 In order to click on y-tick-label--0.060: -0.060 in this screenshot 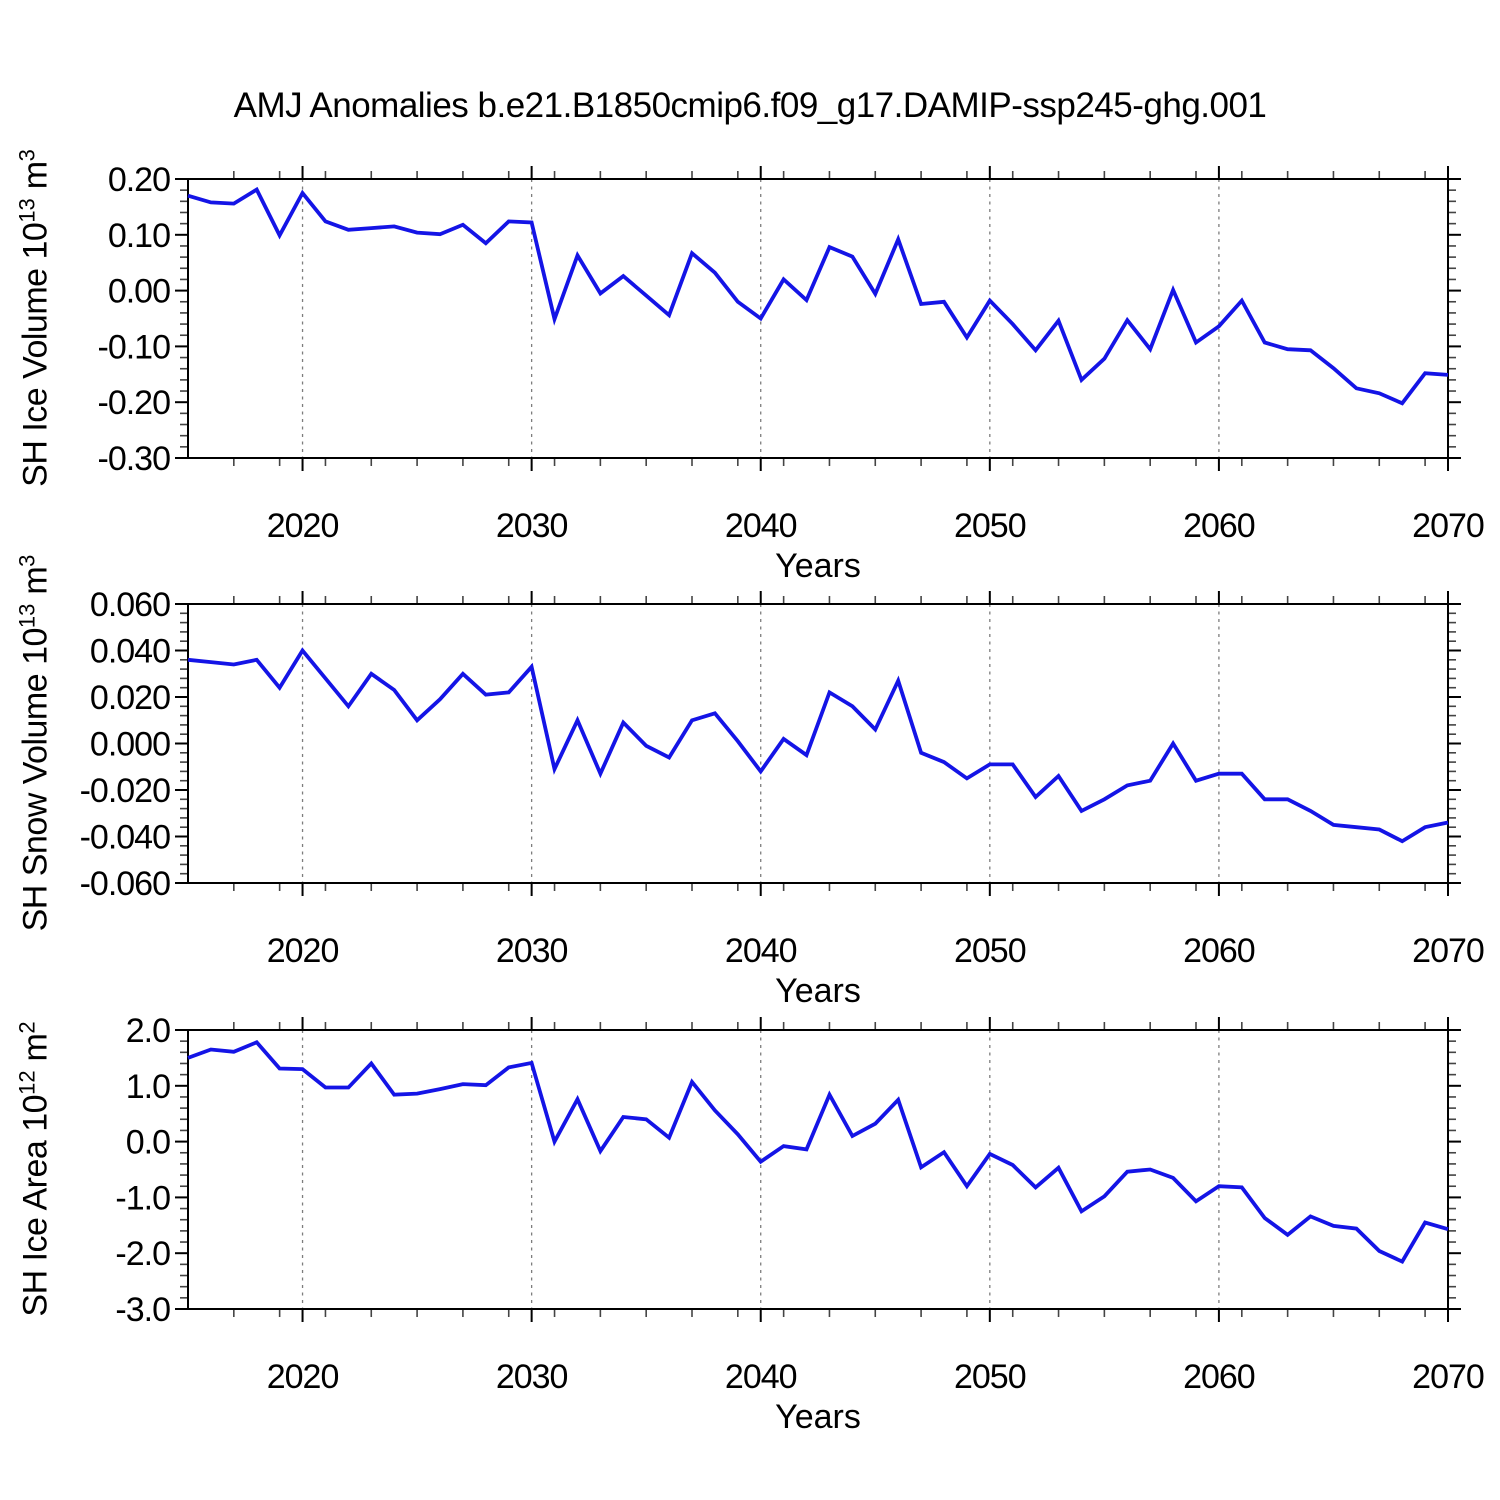, I will do `click(125, 884)`.